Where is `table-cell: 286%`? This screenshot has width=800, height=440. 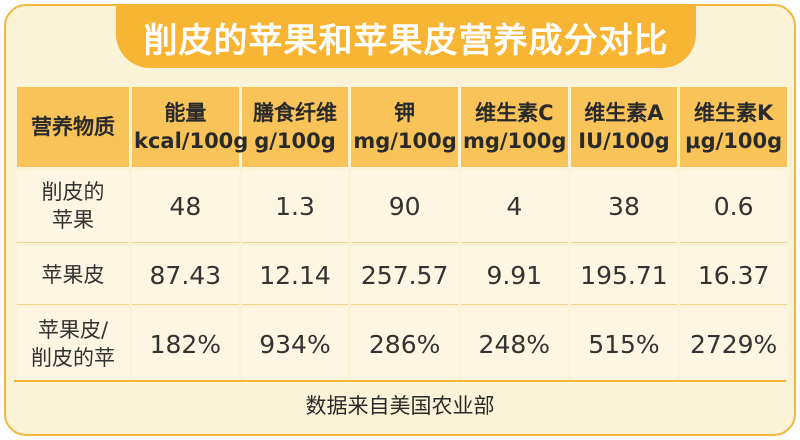
table-cell: 286% is located at coordinates (404, 344).